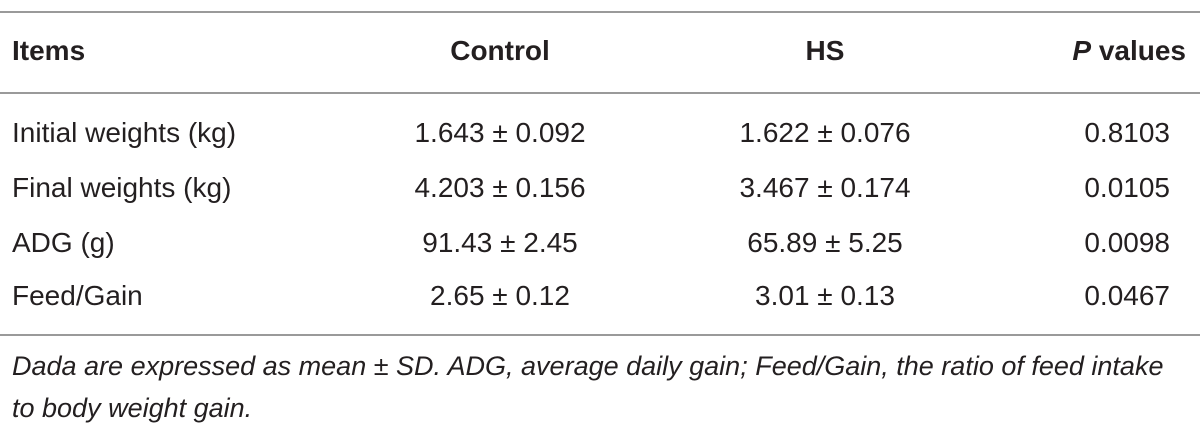 Image resolution: width=1200 pixels, height=441 pixels. What do you see at coordinates (600, 335) in the screenshot?
I see `table-bottom-rule` at bounding box center [600, 335].